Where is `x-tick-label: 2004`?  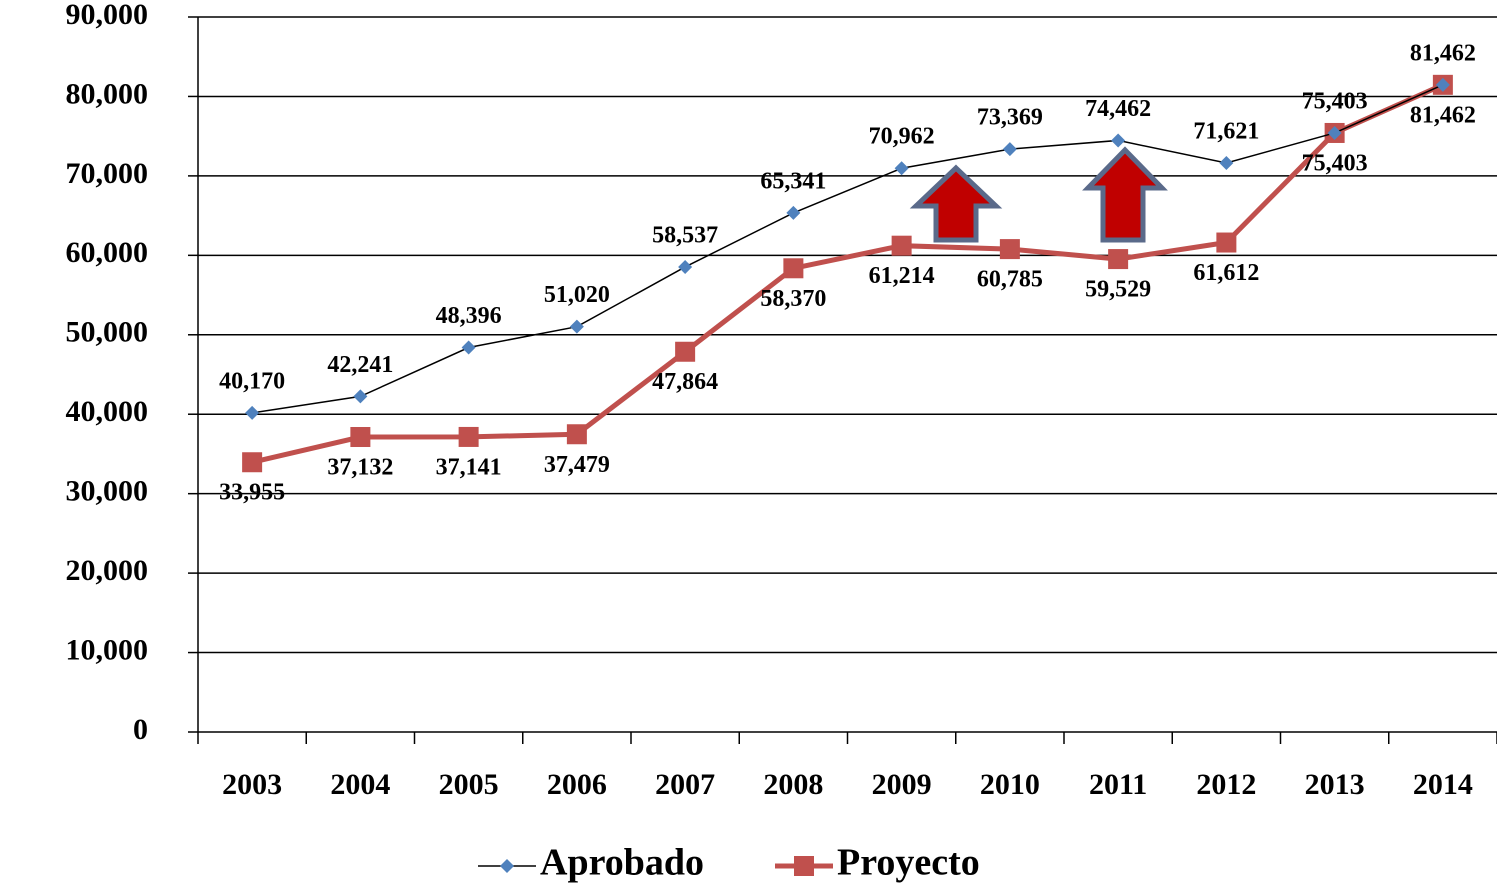
x-tick-label: 2004 is located at coordinates (360, 784).